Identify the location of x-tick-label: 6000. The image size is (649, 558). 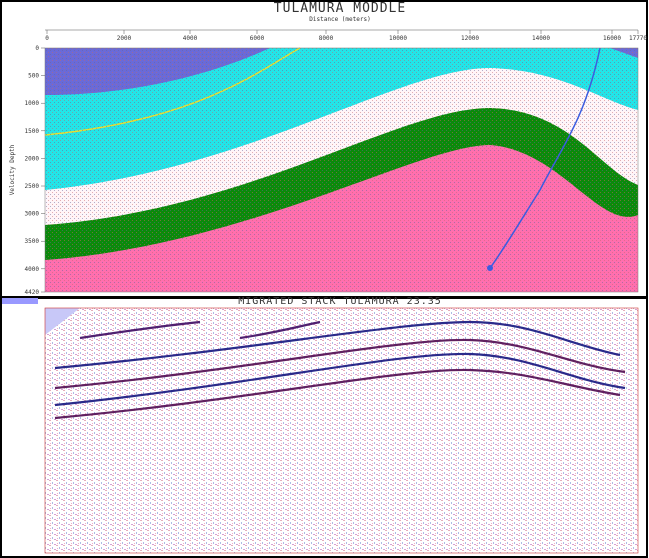
(257, 38).